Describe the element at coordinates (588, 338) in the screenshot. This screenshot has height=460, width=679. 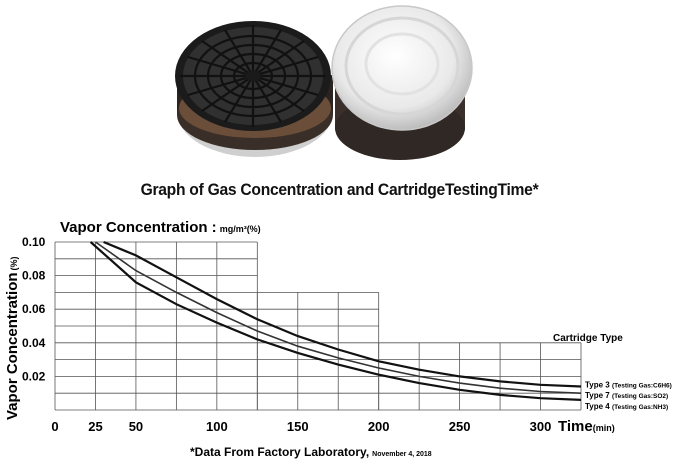
I see `legend-title: Cartridge Type` at that location.